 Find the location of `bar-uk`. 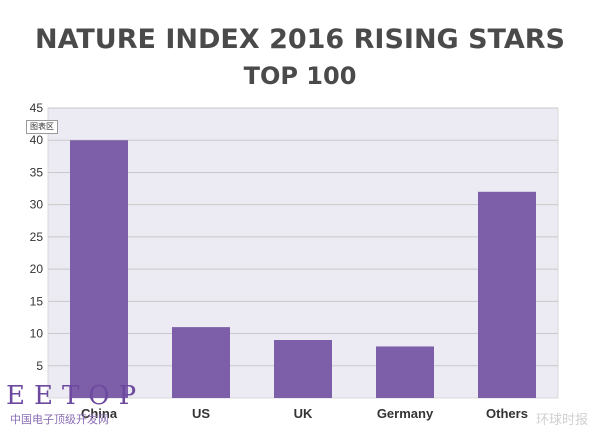

bar-uk is located at coordinates (303, 369).